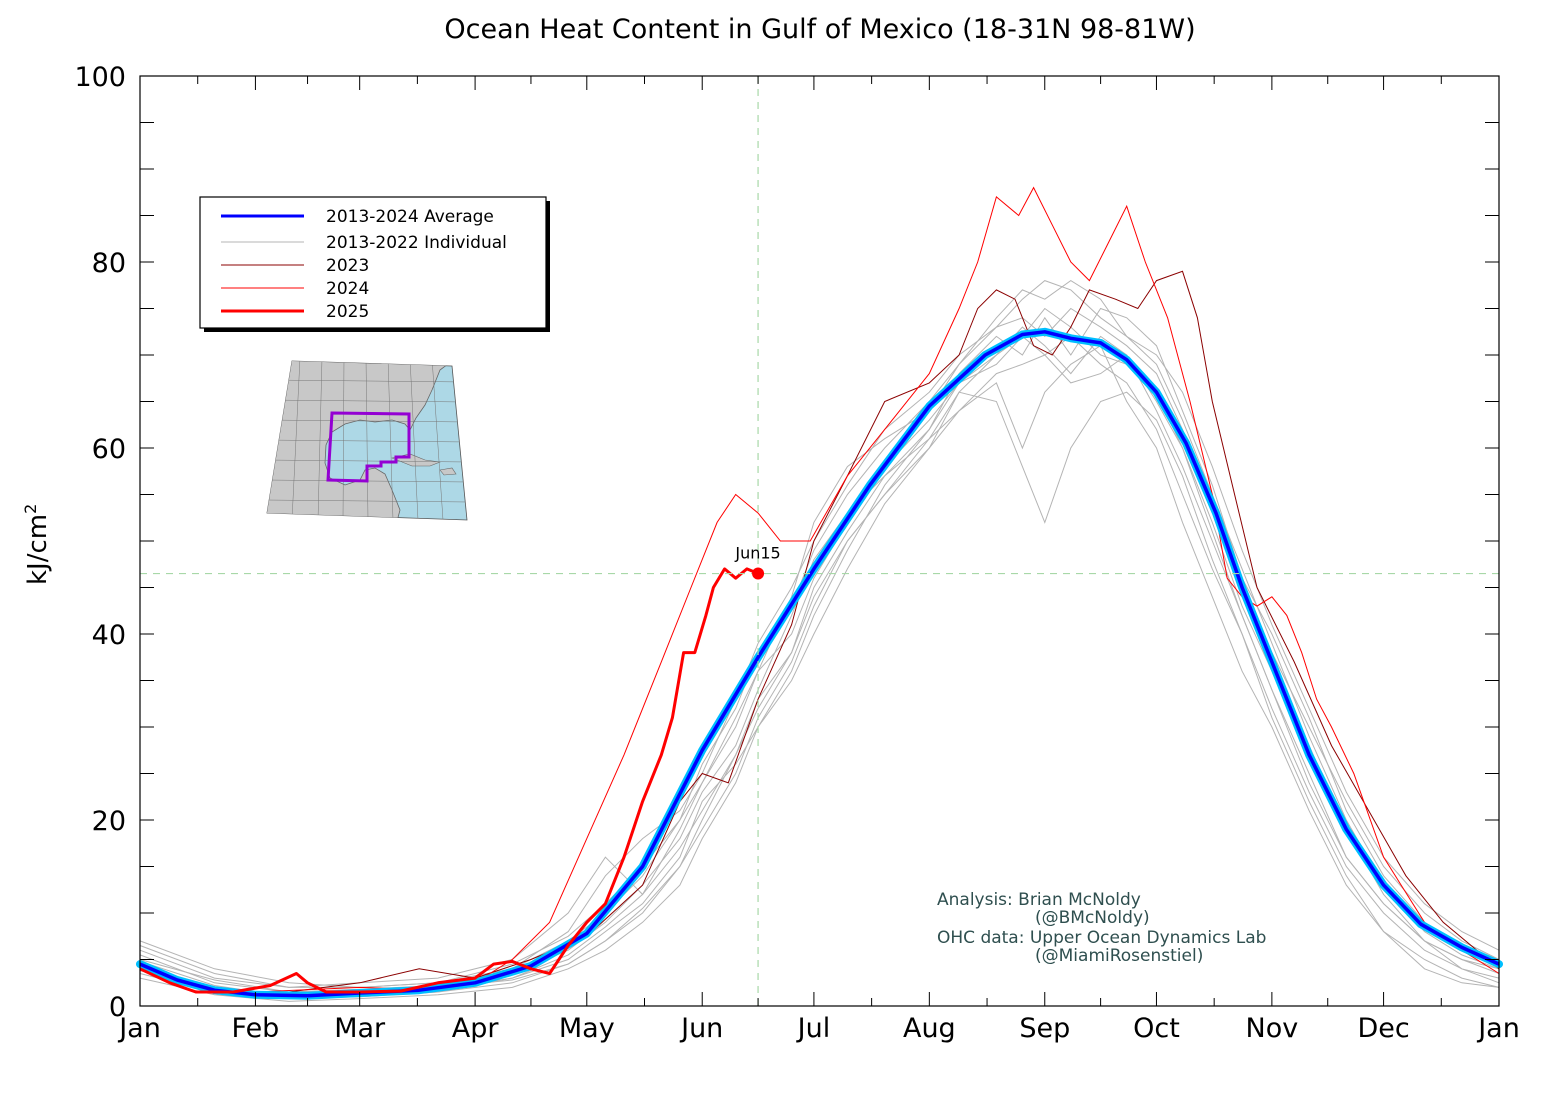 This screenshot has height=1093, width=1562. Describe the element at coordinates (347, 266) in the screenshot. I see `legend-label: 2023` at that location.